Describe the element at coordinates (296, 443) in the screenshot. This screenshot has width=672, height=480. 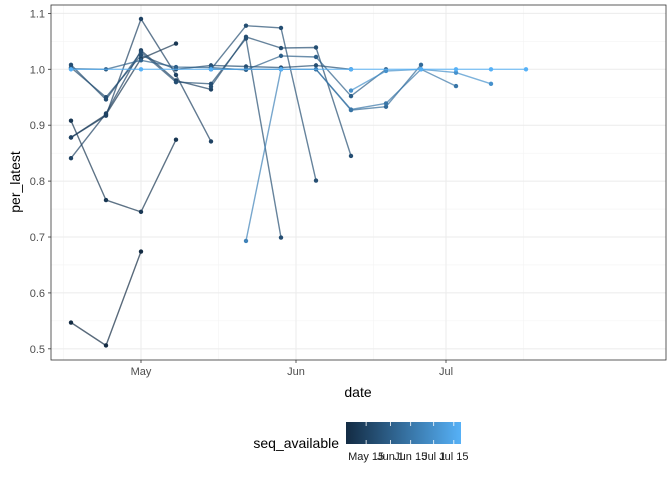
I see `legend-title: seq_available` at that location.